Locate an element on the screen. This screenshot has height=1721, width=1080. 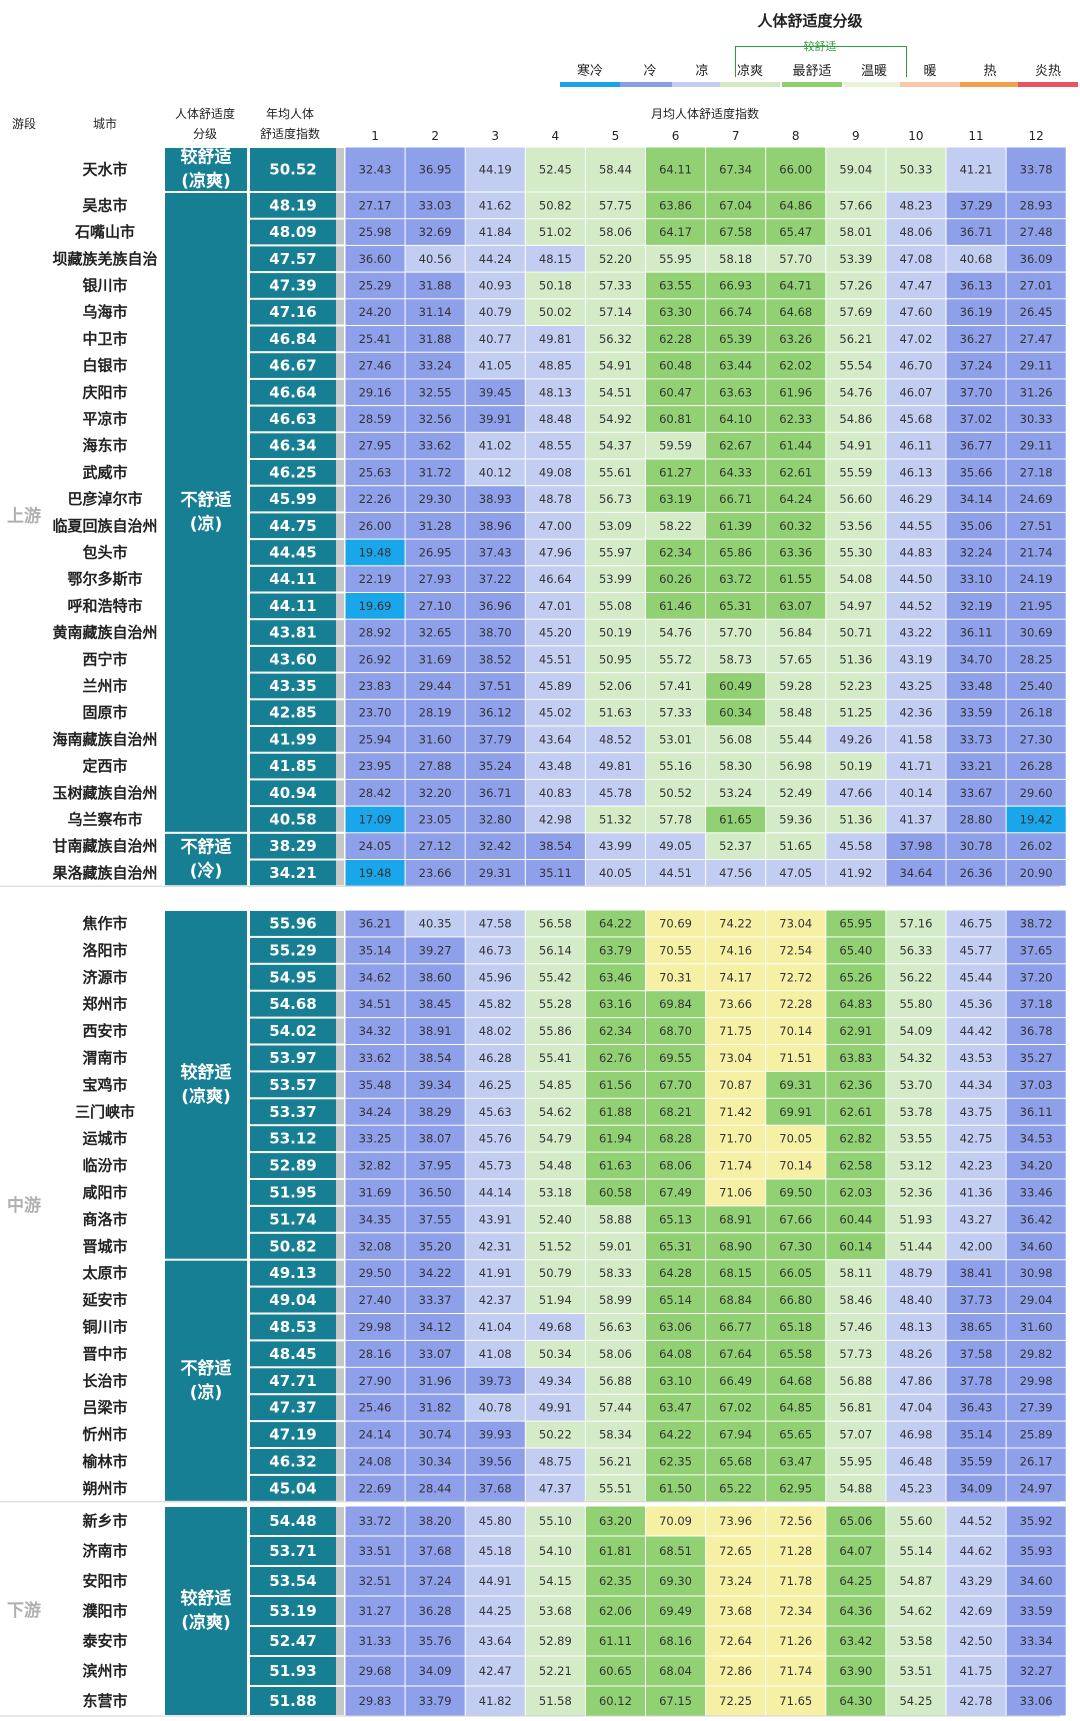
month-value: 63.10 is located at coordinates (675, 1381).